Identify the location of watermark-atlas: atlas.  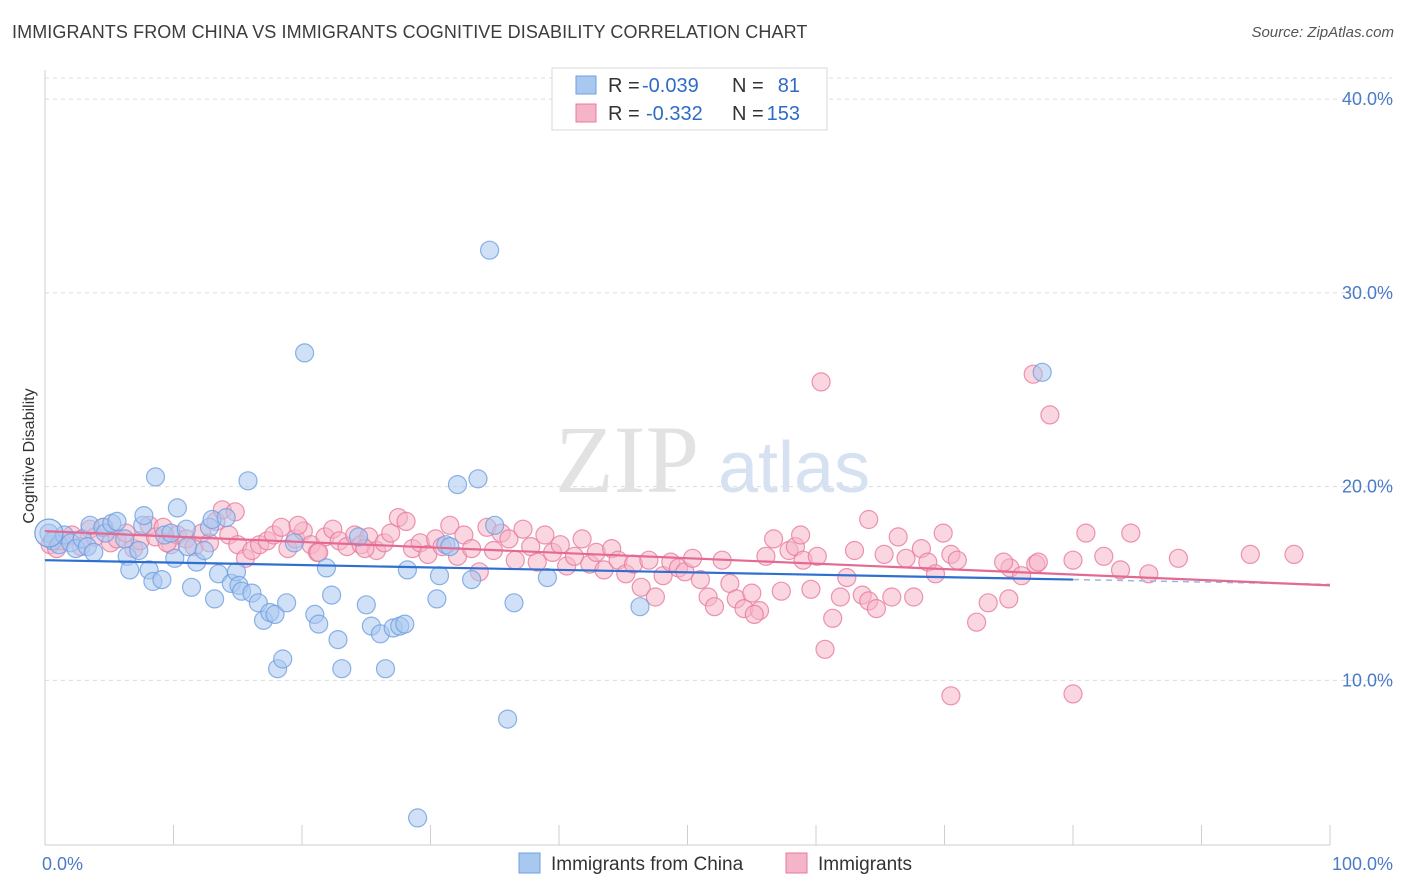
(794, 468).